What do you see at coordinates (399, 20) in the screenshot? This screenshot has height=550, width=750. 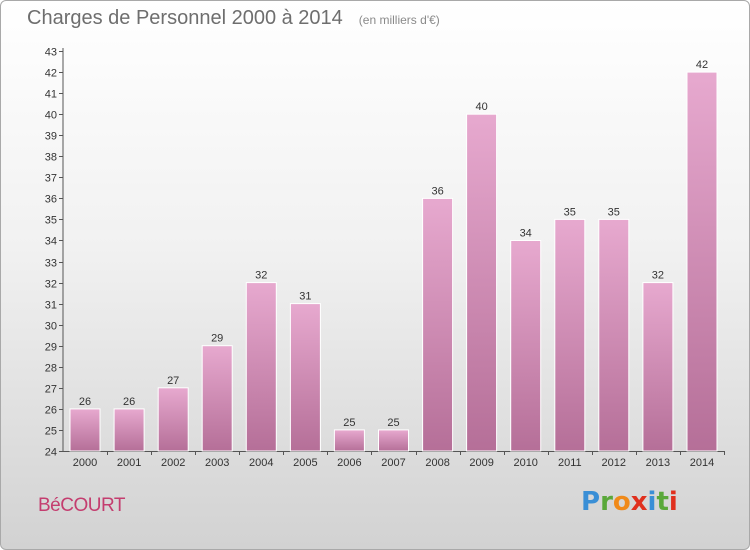 I see `chart-subtitle: (en milliers d'€)` at bounding box center [399, 20].